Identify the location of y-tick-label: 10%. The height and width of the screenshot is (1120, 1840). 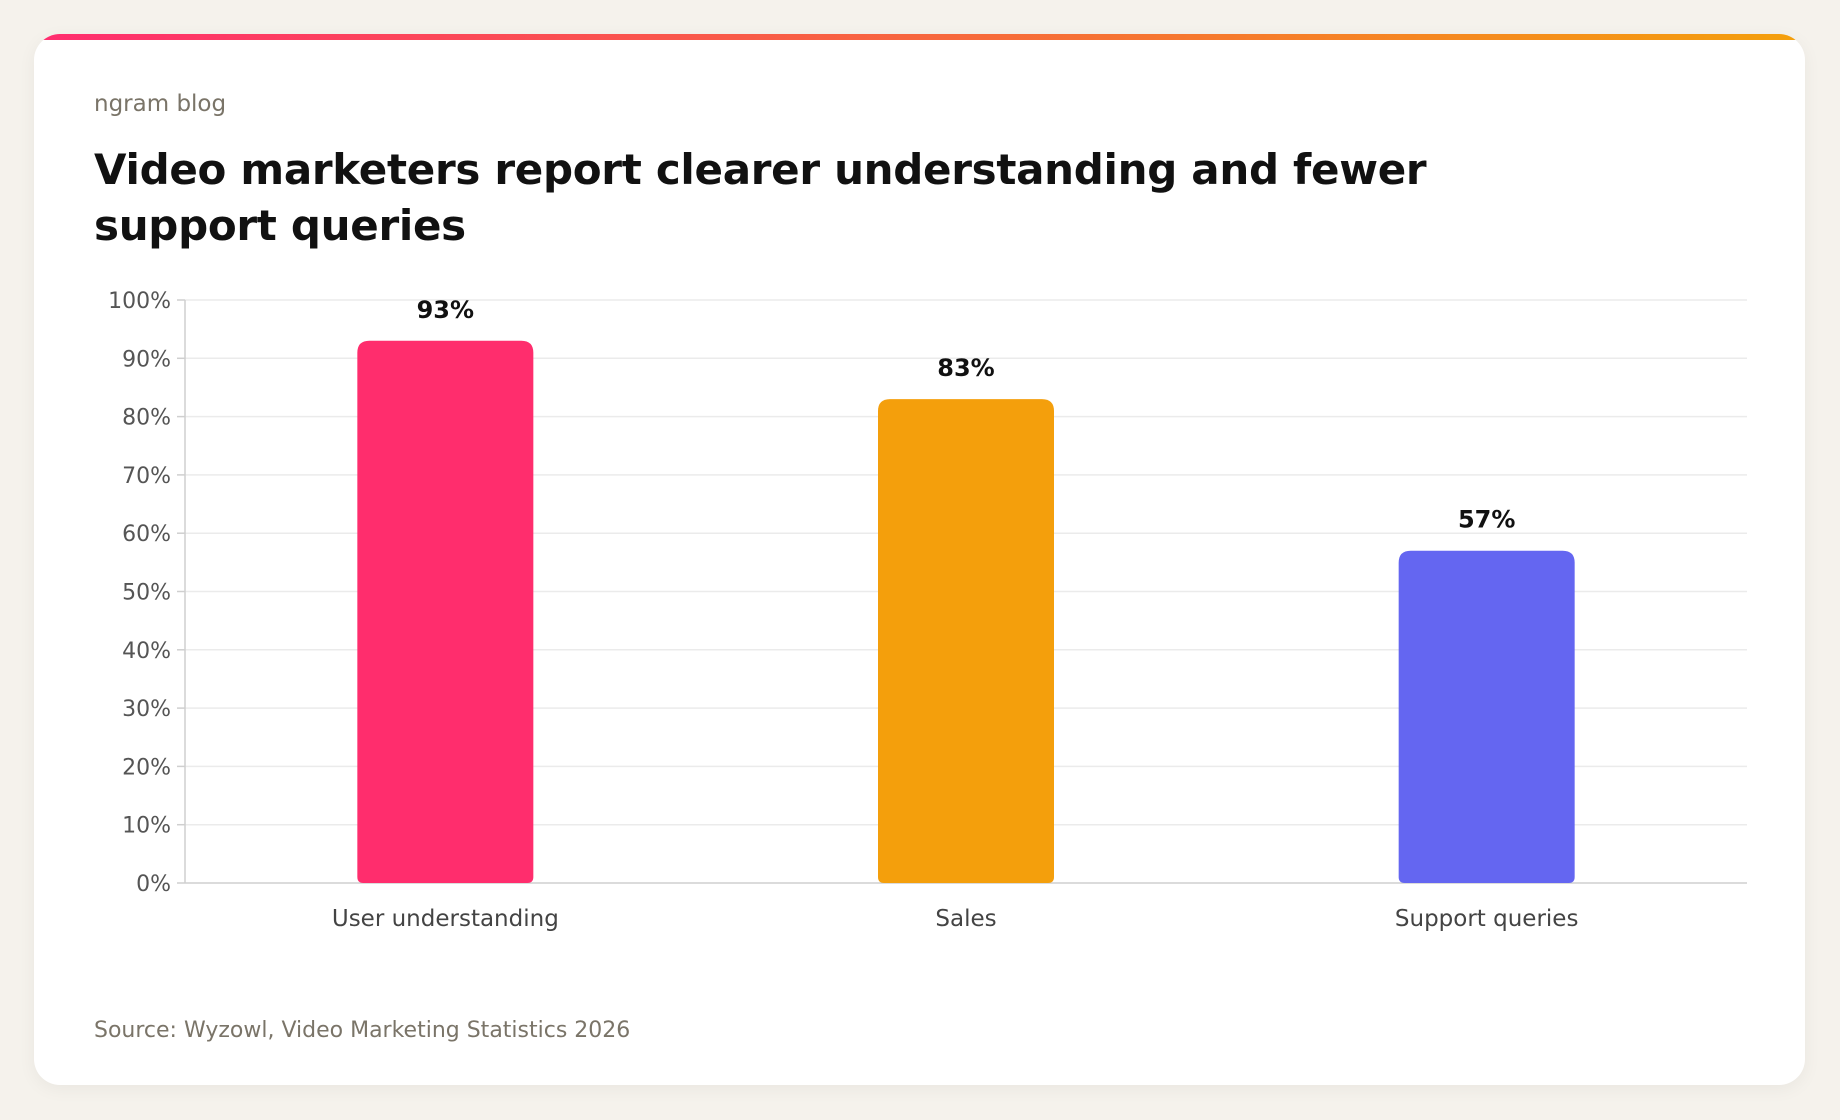
(146, 826).